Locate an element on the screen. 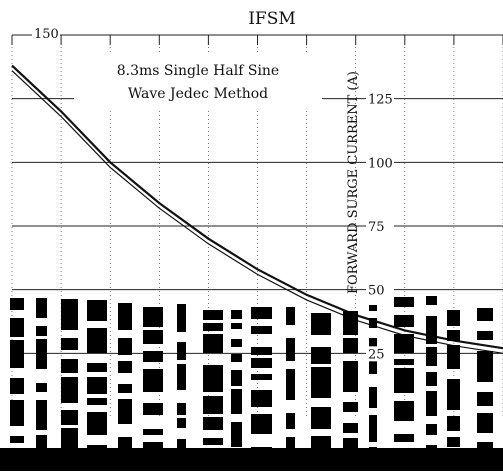 This screenshot has width=503, height=476. y-tick-label: 75 is located at coordinates (376, 227).